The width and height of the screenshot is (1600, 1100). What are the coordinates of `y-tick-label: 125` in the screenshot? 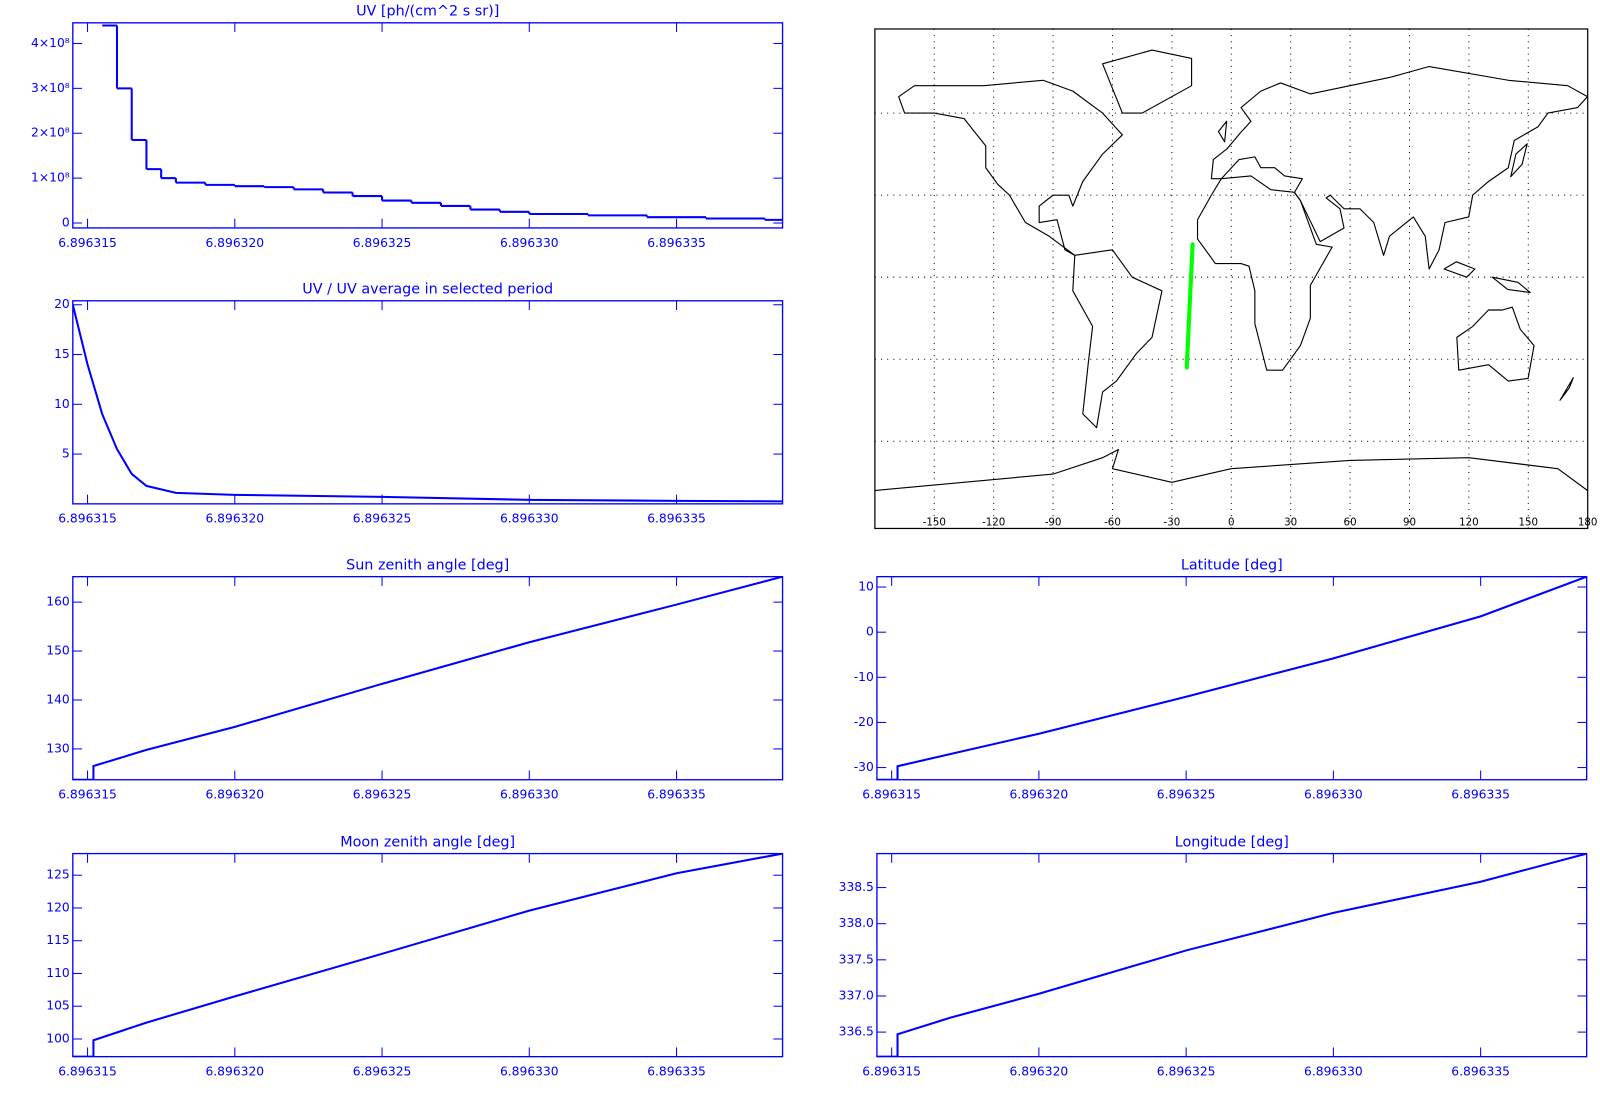 It's located at (57, 875).